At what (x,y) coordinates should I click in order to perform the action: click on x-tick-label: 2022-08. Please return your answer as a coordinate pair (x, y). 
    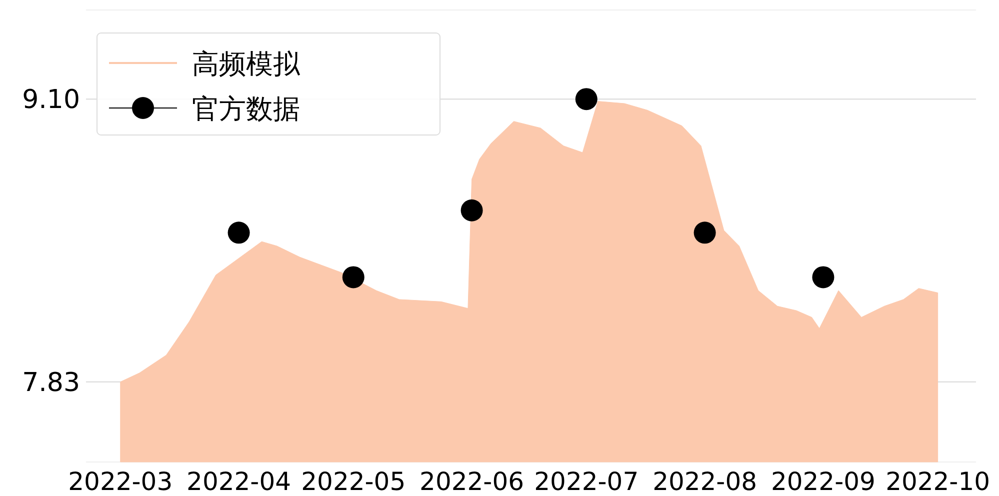
    Looking at the image, I should click on (705, 481).